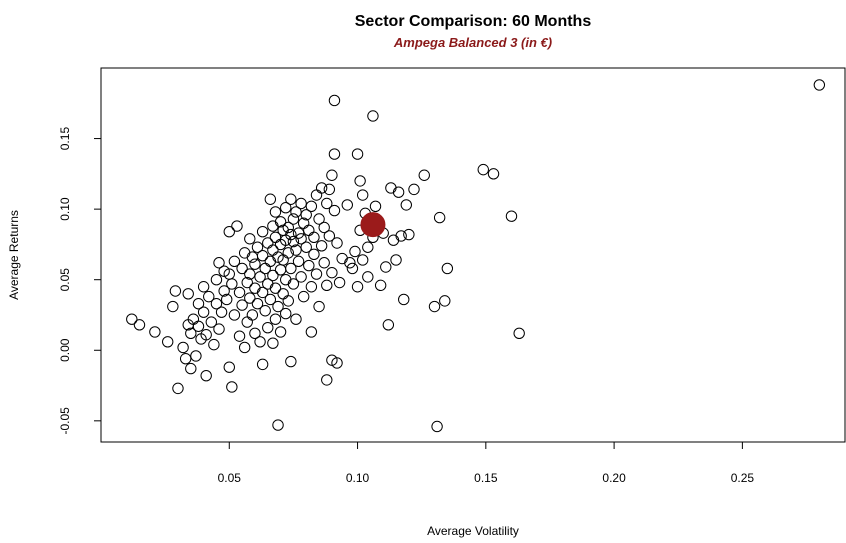 The width and height of the screenshot is (846, 543). What do you see at coordinates (743, 478) in the screenshot?
I see `x-tick-label: 0.25` at bounding box center [743, 478].